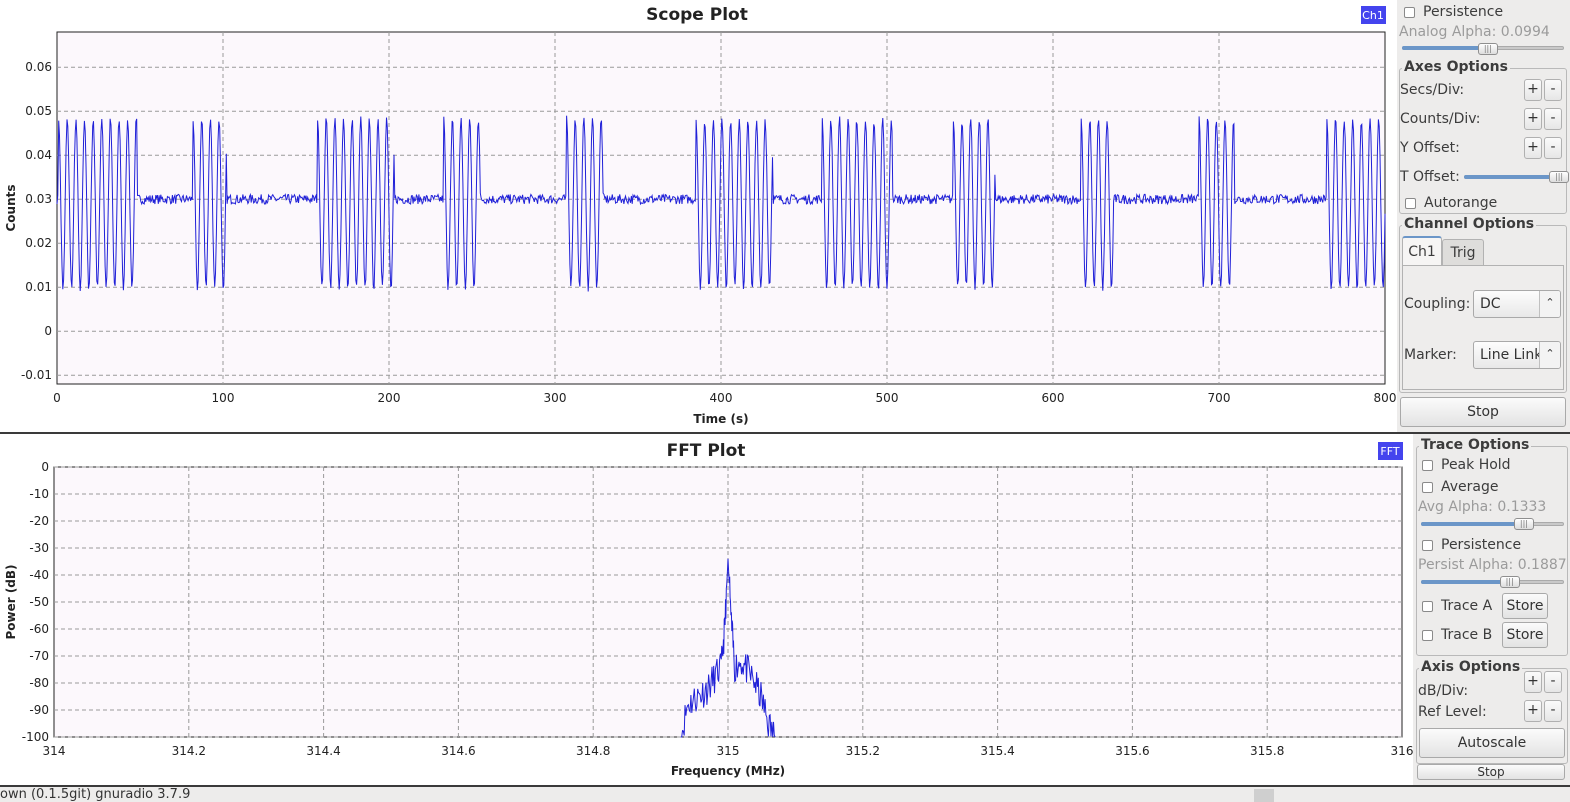 The image size is (1570, 802). I want to click on fft-plot-title: FFT Plot, so click(706, 451).